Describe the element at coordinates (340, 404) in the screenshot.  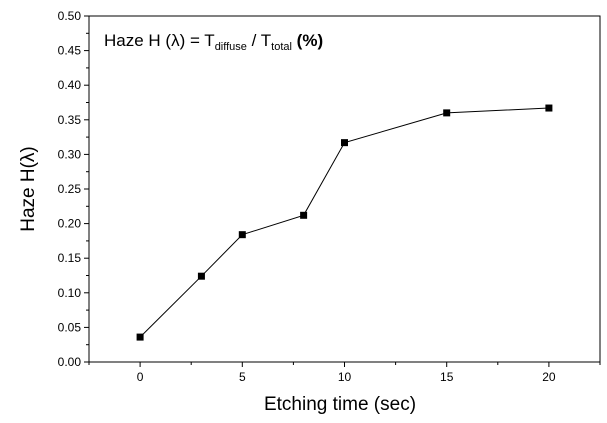
I see `x-axis-title: Etching time (sec)` at that location.